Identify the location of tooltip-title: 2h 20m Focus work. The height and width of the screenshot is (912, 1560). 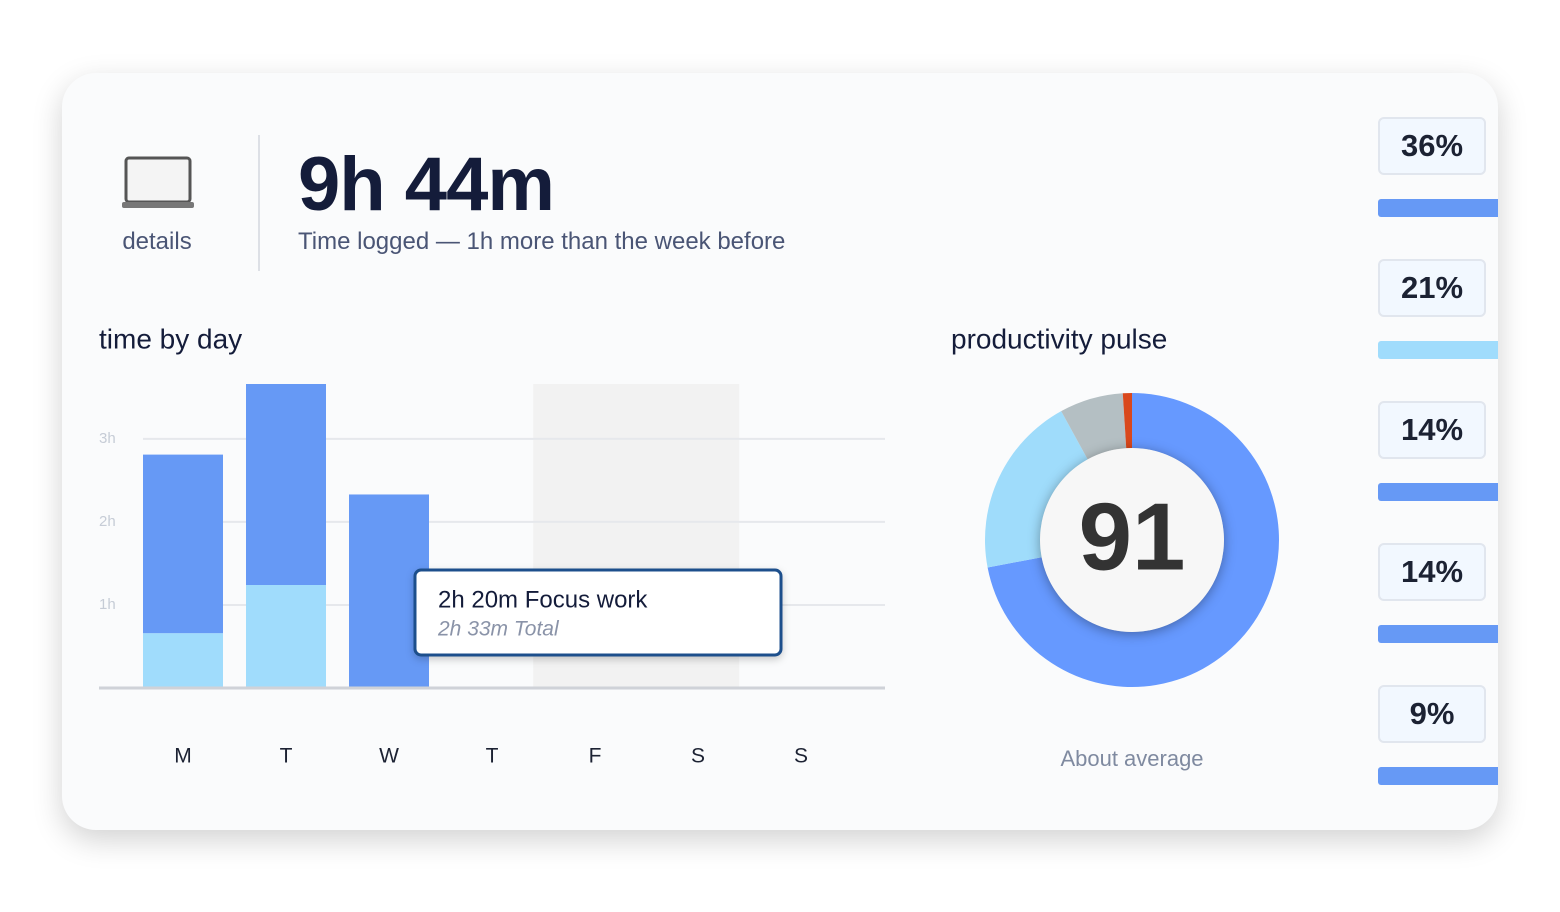
(543, 599).